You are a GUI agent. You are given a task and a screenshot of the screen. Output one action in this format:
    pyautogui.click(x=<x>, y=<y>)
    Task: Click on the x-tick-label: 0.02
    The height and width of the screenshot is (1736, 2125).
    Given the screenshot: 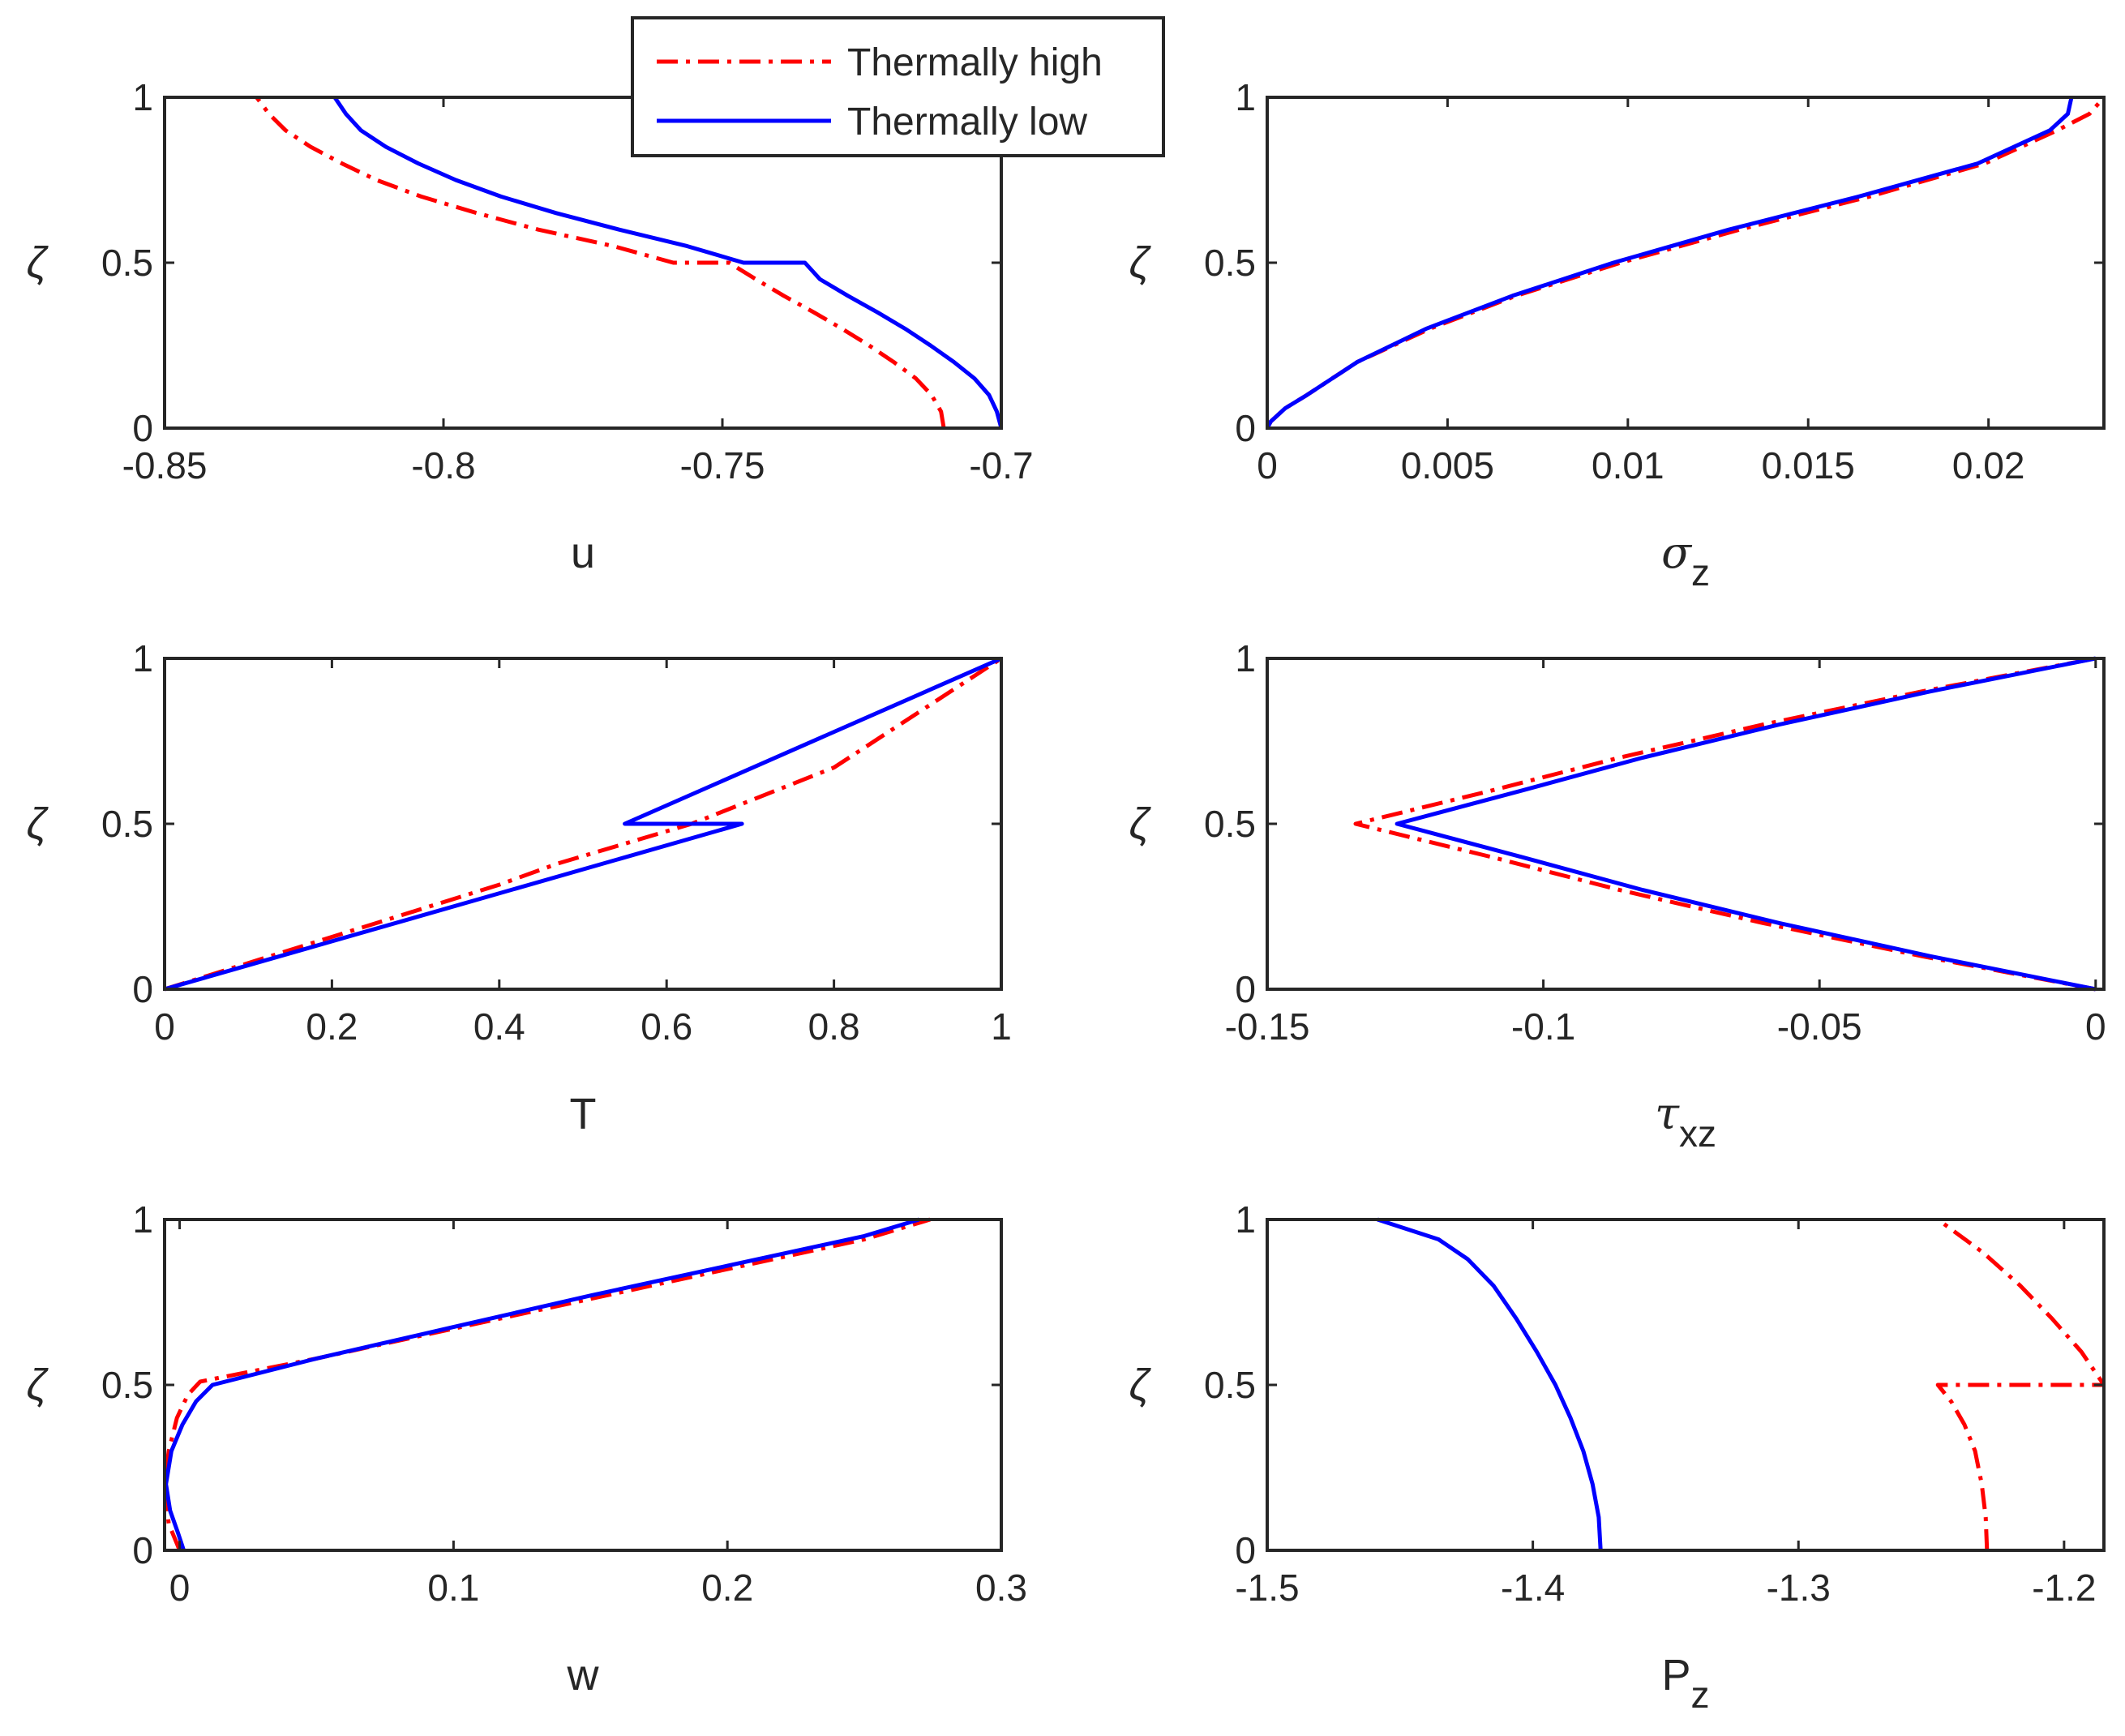 What is the action you would take?
    pyautogui.click(x=1989, y=465)
    